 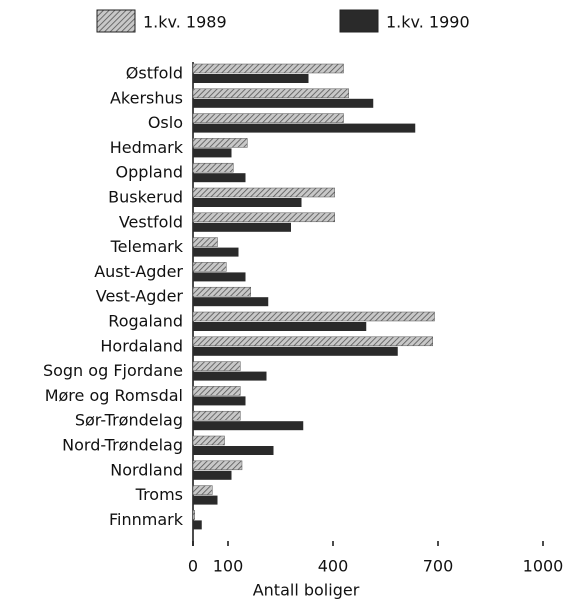 I want to click on y-tick-label: Oslo, so click(x=165, y=122).